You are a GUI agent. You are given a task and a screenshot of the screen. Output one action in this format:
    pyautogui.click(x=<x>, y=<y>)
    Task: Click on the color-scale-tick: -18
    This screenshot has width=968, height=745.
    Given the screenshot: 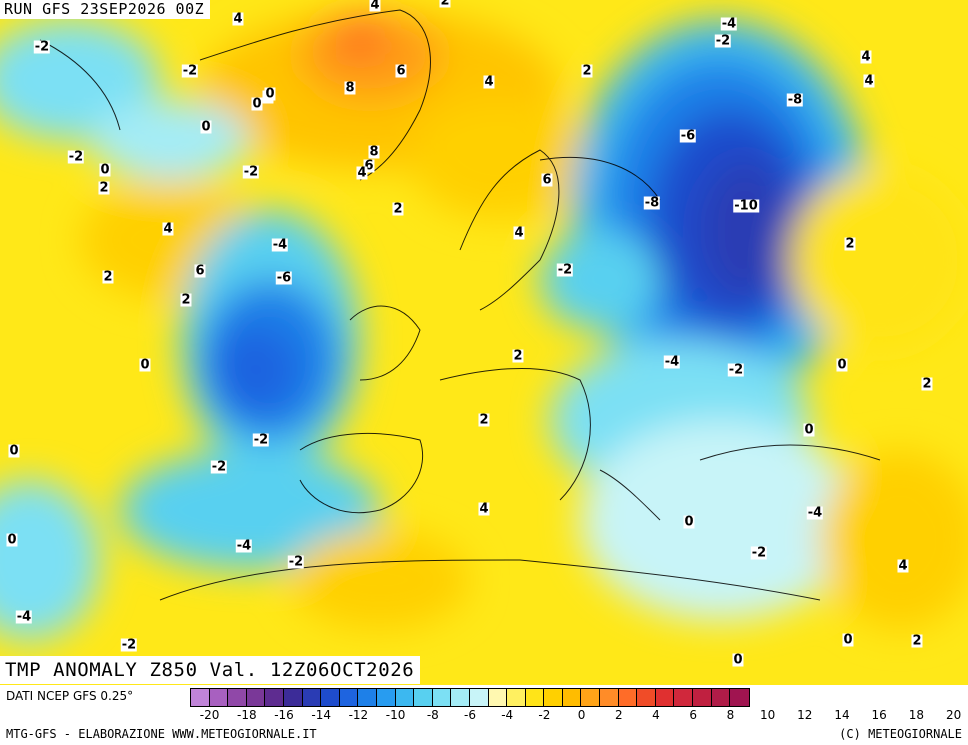 What is the action you would take?
    pyautogui.click(x=246, y=715)
    